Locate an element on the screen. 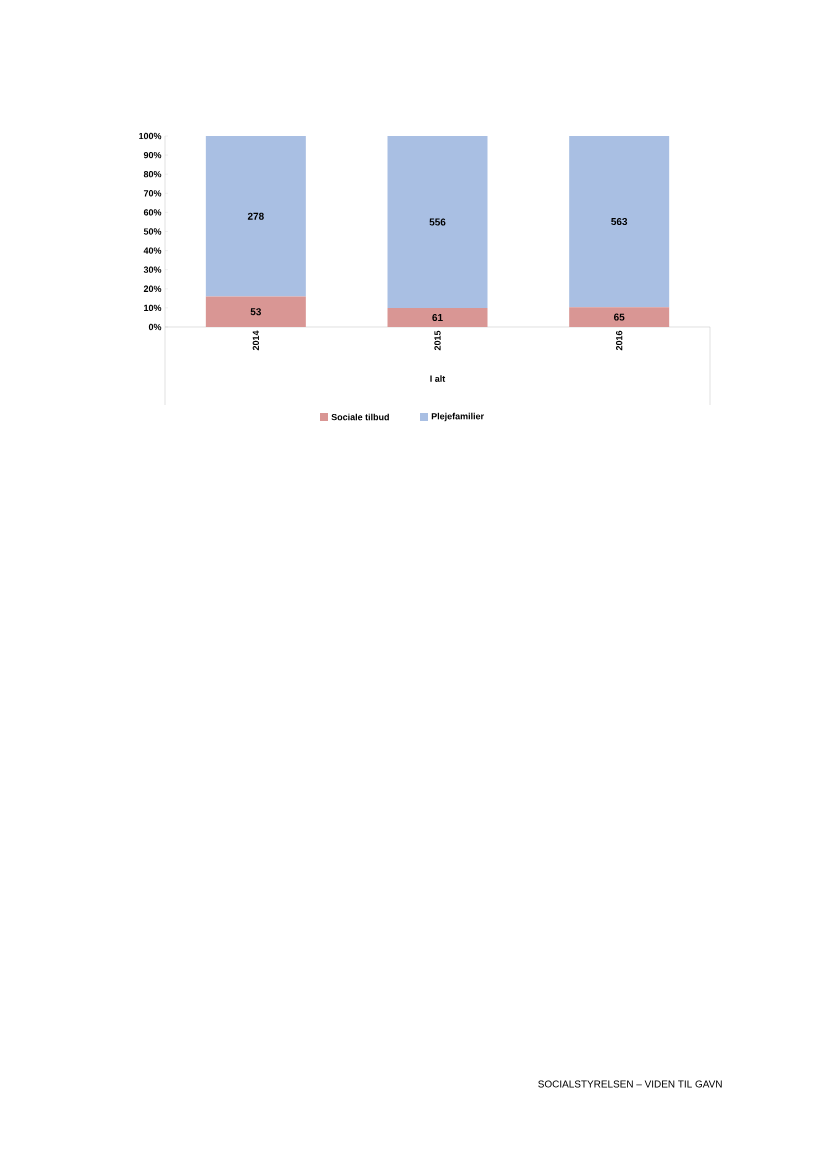 Image resolution: width=826 pixels, height=1169 pixels. annotation: 556 is located at coordinates (437, 222).